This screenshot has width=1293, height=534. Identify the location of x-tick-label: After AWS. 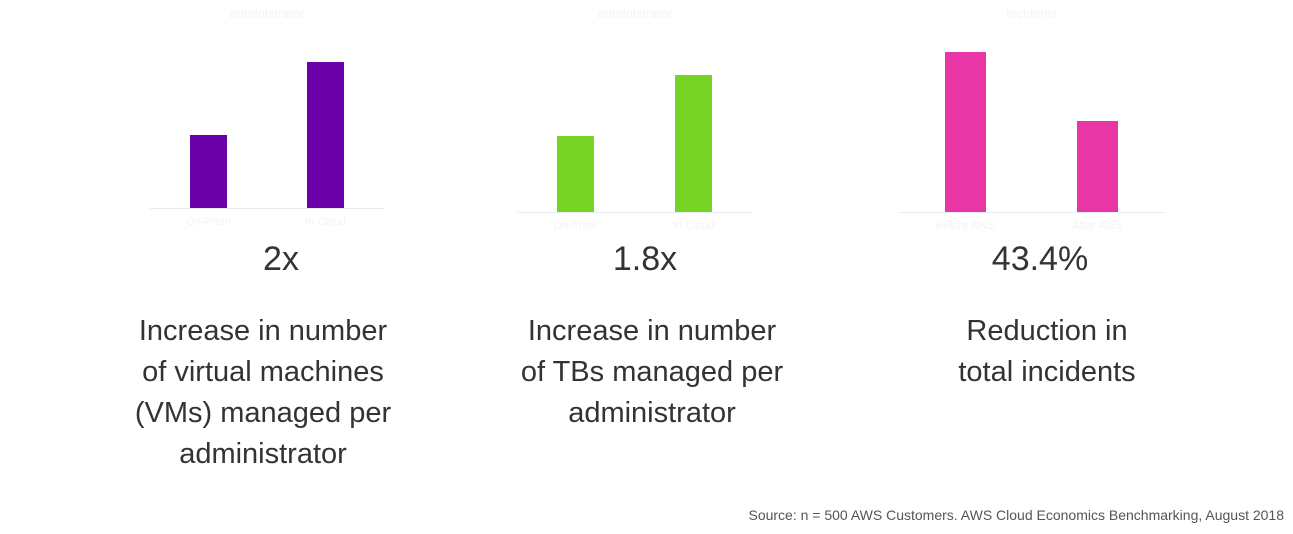
(1097, 226).